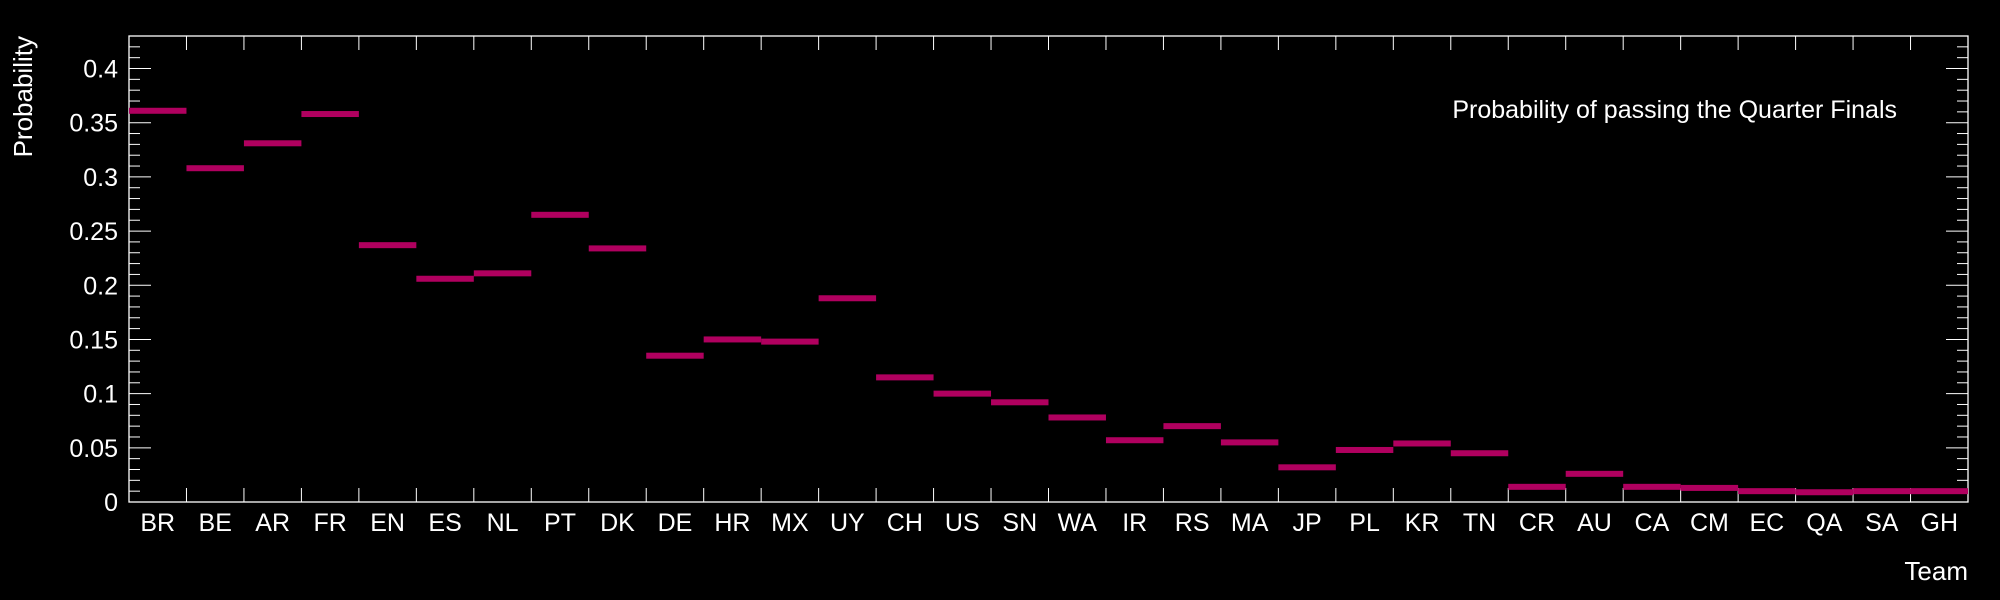  Describe the element at coordinates (1709, 487) in the screenshot. I see `bar-marker-cm` at that location.